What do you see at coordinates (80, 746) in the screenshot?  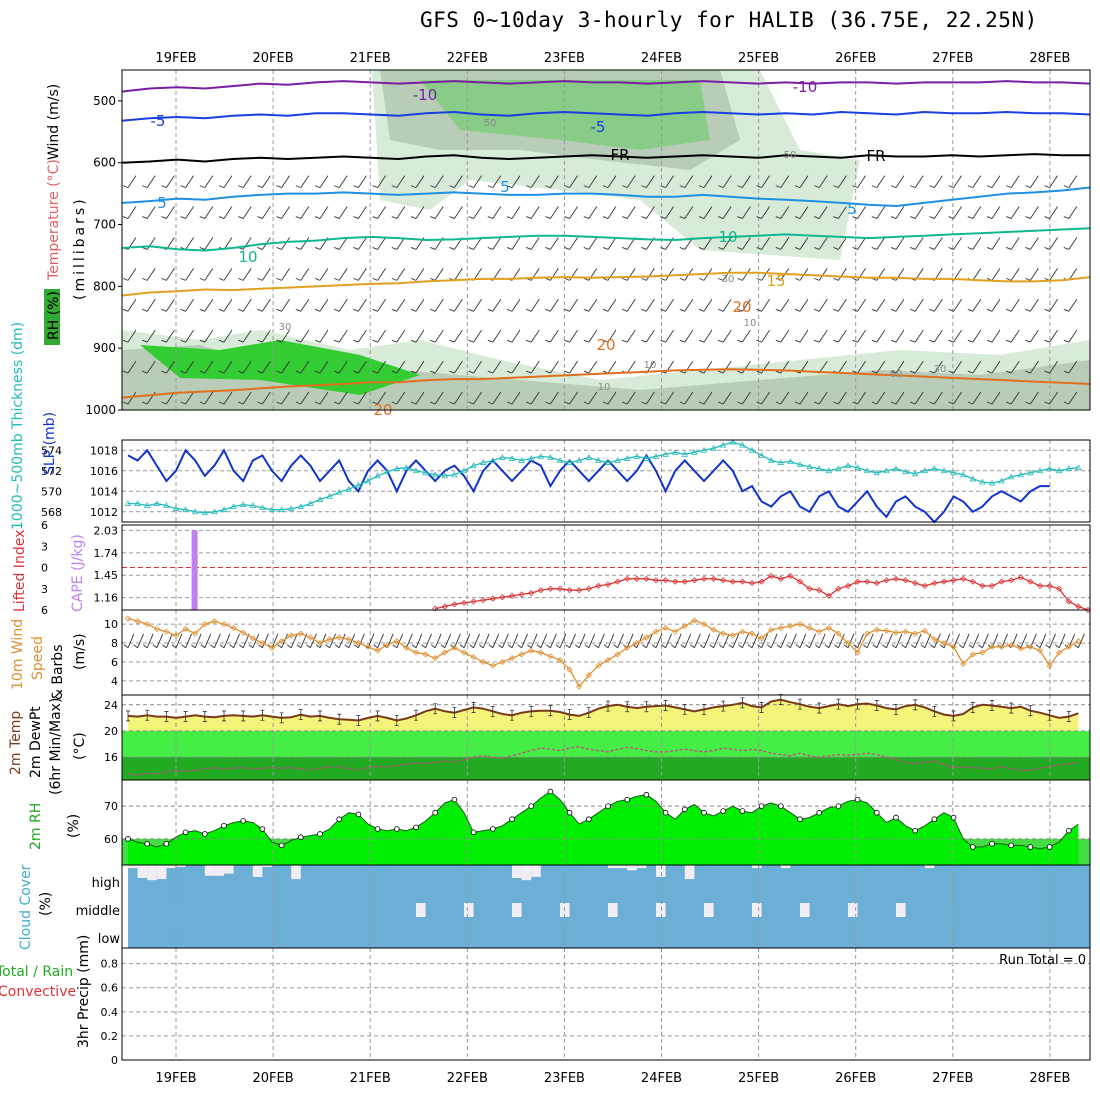 I see `temp-ylabel4: (°C)` at bounding box center [80, 746].